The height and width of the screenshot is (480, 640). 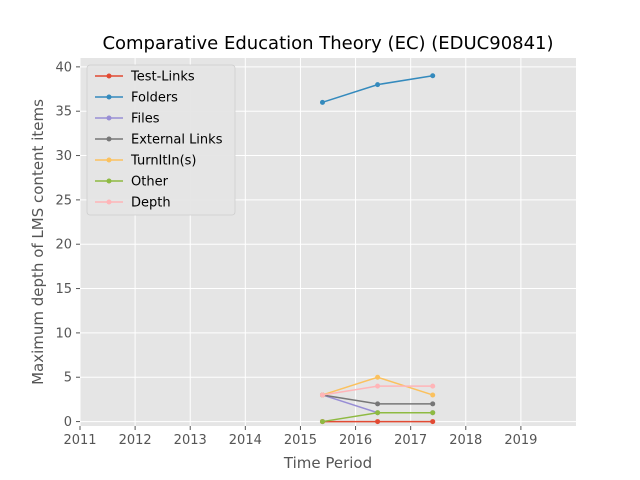 I want to click on y-axis: 0 5 10 15 20 25 30 35 40, so click(x=67, y=245).